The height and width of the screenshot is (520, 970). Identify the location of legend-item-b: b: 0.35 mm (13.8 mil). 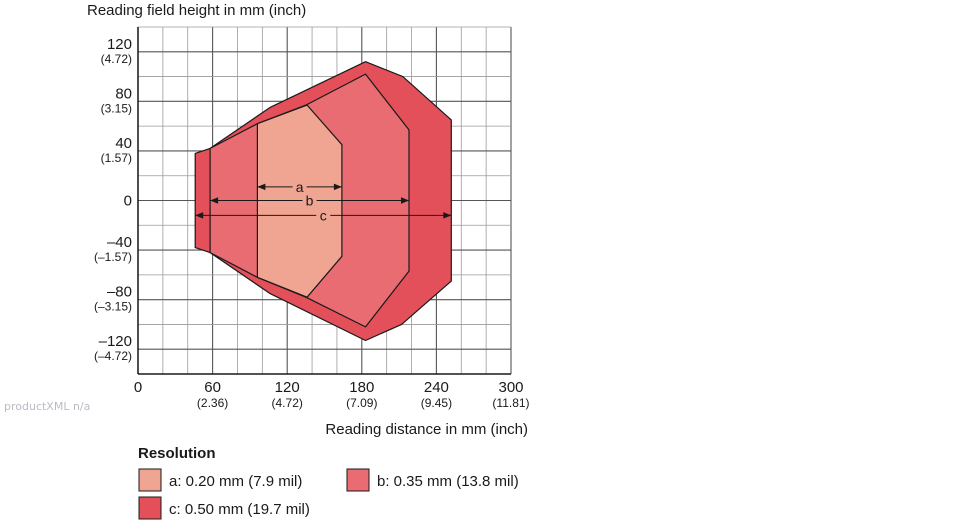
(432, 480).